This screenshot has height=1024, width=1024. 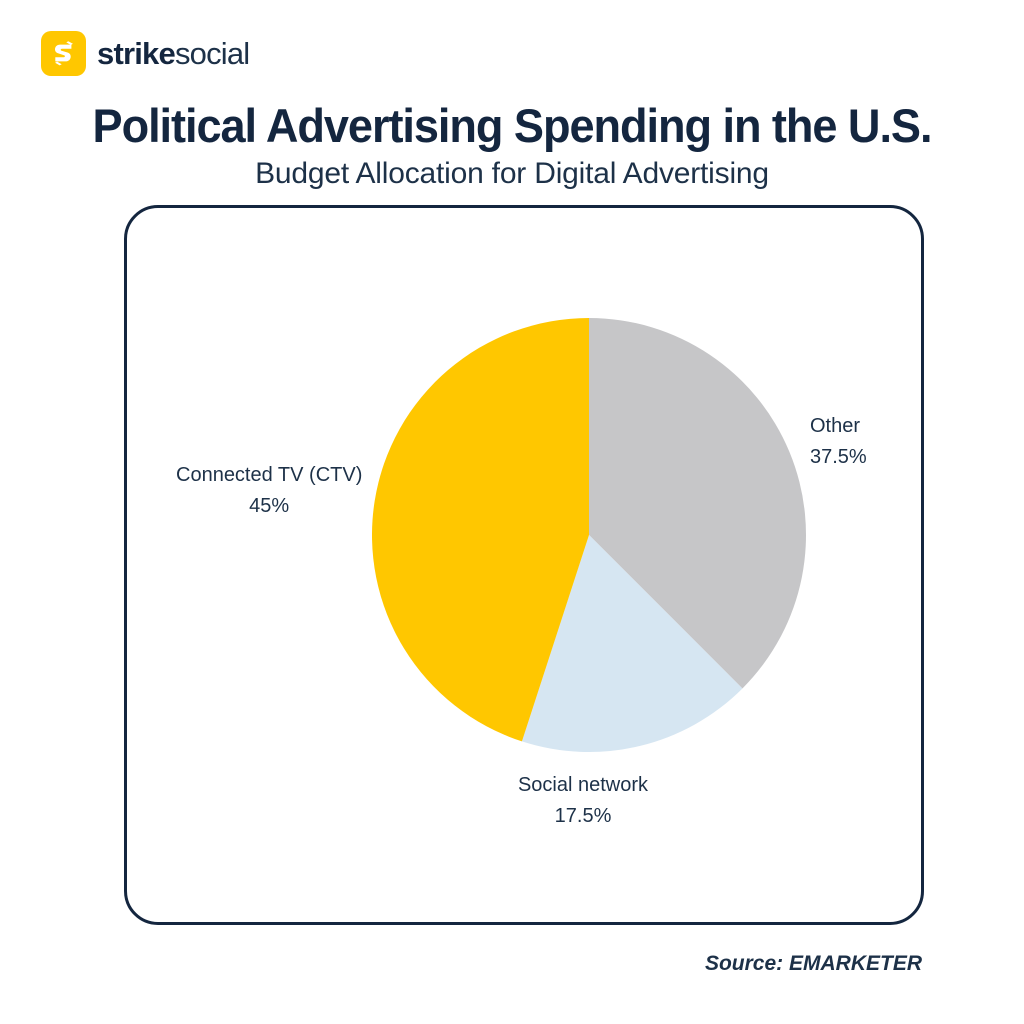 I want to click on slice-label-other-name: Other, so click(x=835, y=426).